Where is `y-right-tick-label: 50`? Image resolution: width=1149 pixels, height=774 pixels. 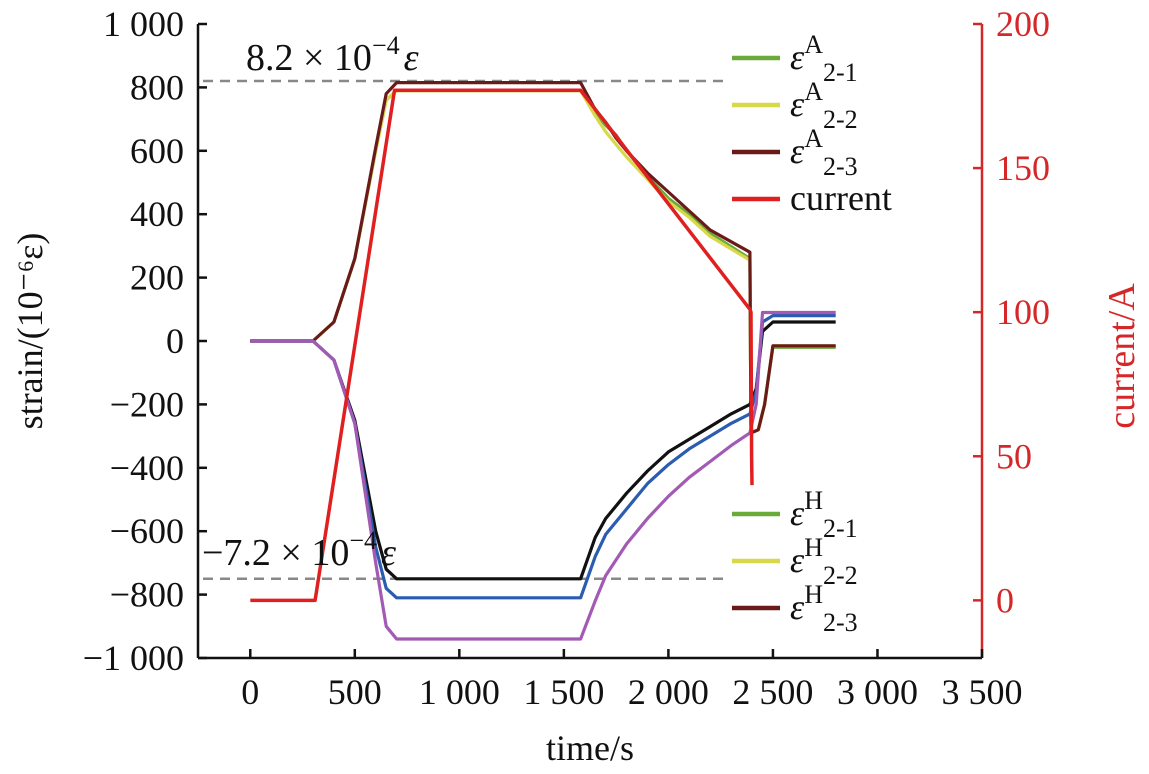
y-right-tick-label: 50 is located at coordinates (1014, 456).